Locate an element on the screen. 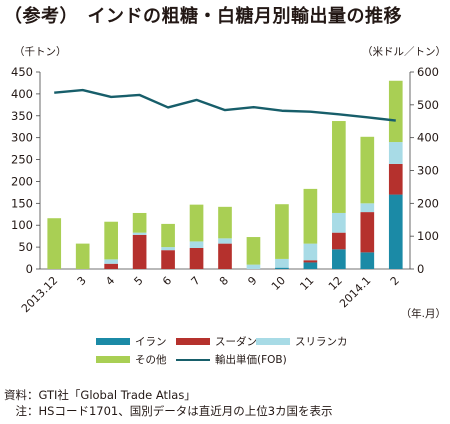 The width and height of the screenshot is (450, 424). right-tick-label: 0 is located at coordinates (420, 269).